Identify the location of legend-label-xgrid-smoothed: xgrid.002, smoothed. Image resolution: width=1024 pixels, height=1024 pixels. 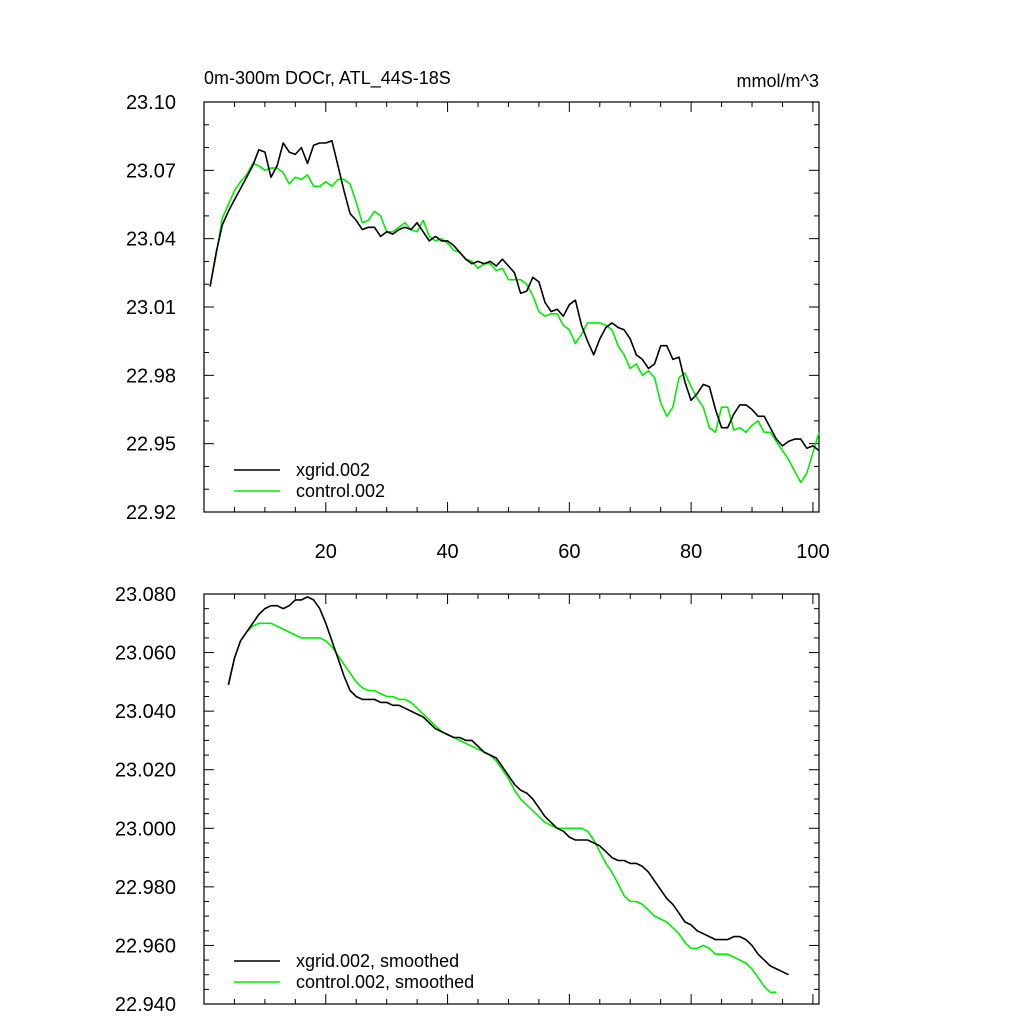
(377, 961).